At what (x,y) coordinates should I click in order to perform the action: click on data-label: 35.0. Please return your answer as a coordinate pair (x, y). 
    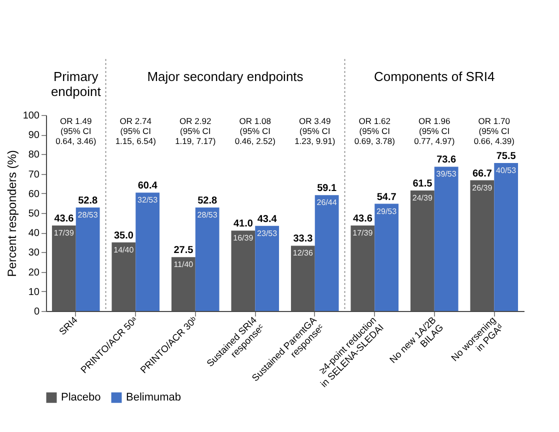
    Looking at the image, I should click on (124, 236).